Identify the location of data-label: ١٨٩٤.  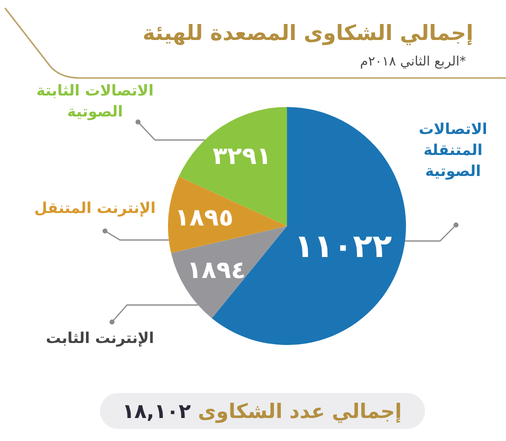
(216, 270).